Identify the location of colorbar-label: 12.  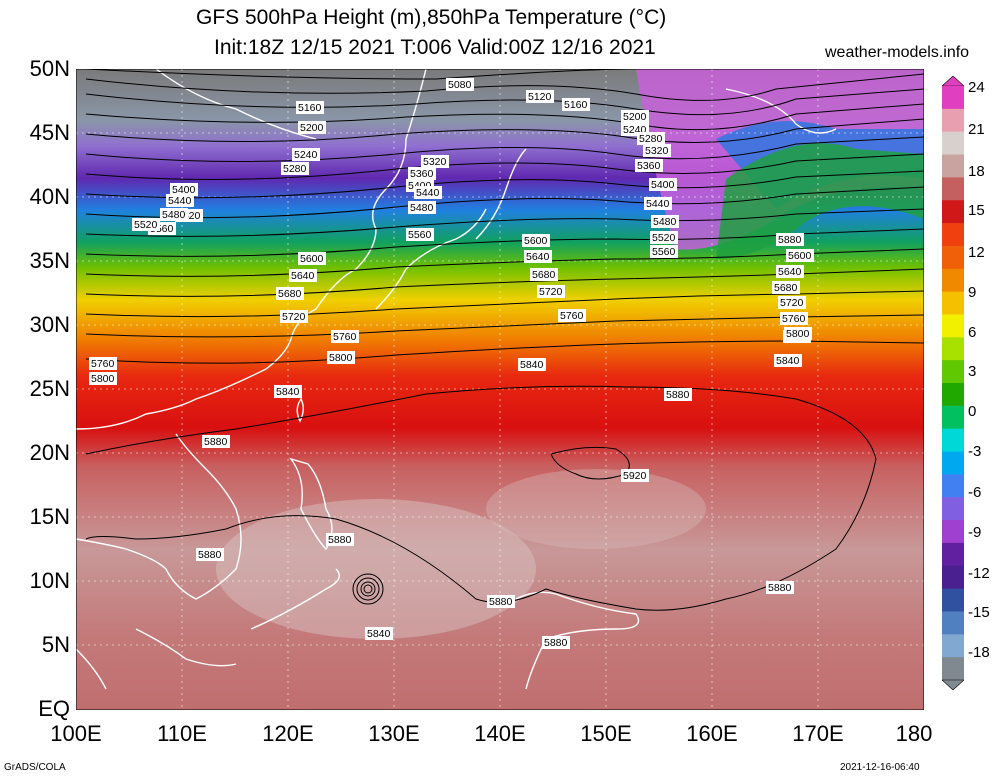
(976, 252).